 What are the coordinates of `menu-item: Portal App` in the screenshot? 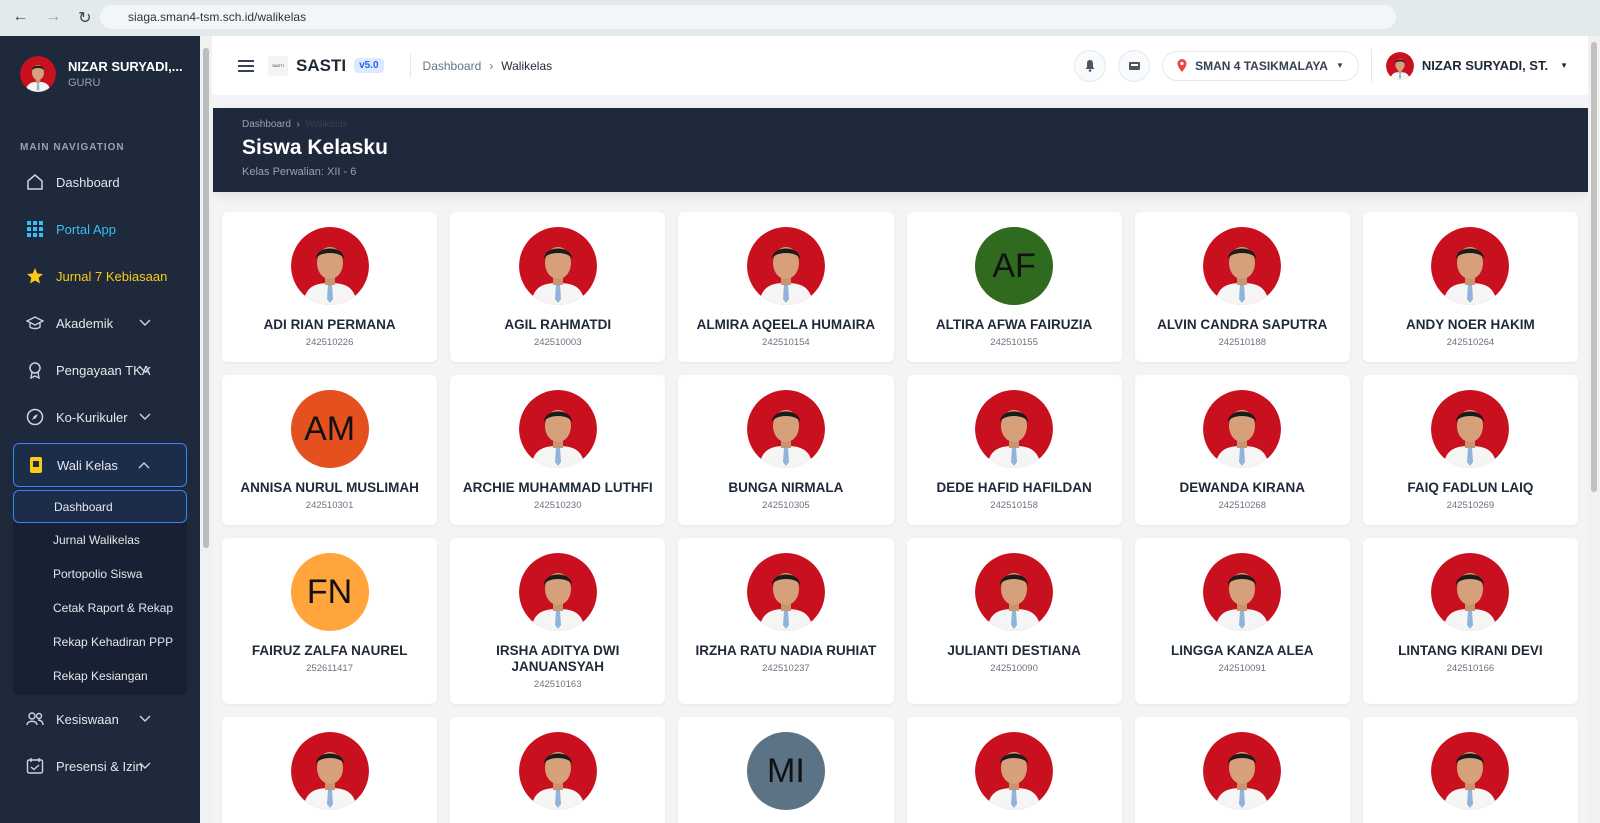 It's located at (100, 229).